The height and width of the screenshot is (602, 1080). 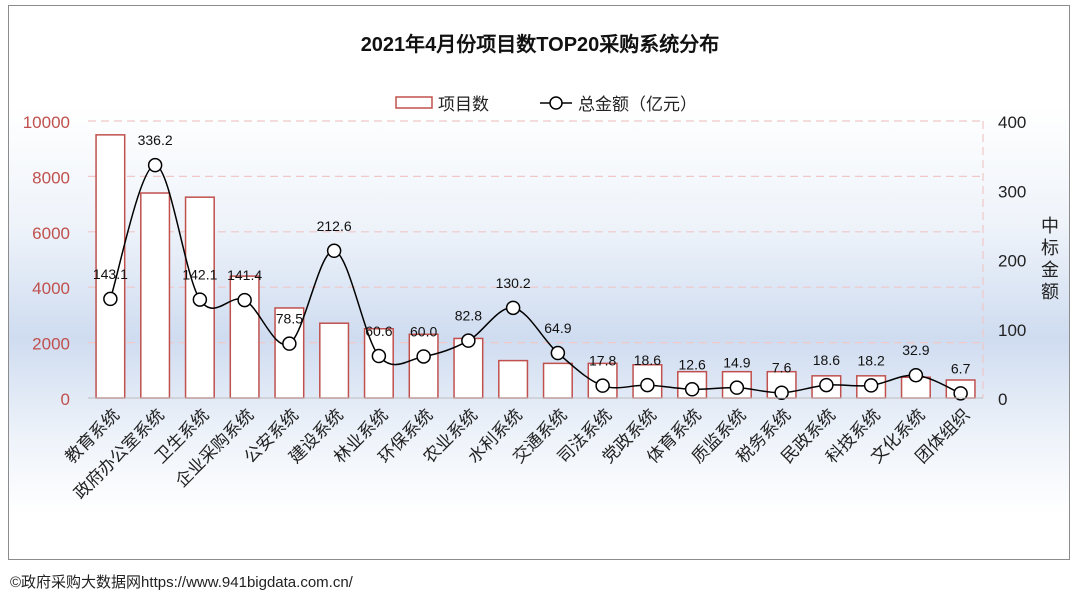 What do you see at coordinates (334, 226) in the screenshot?
I see `data-label: 212.6` at bounding box center [334, 226].